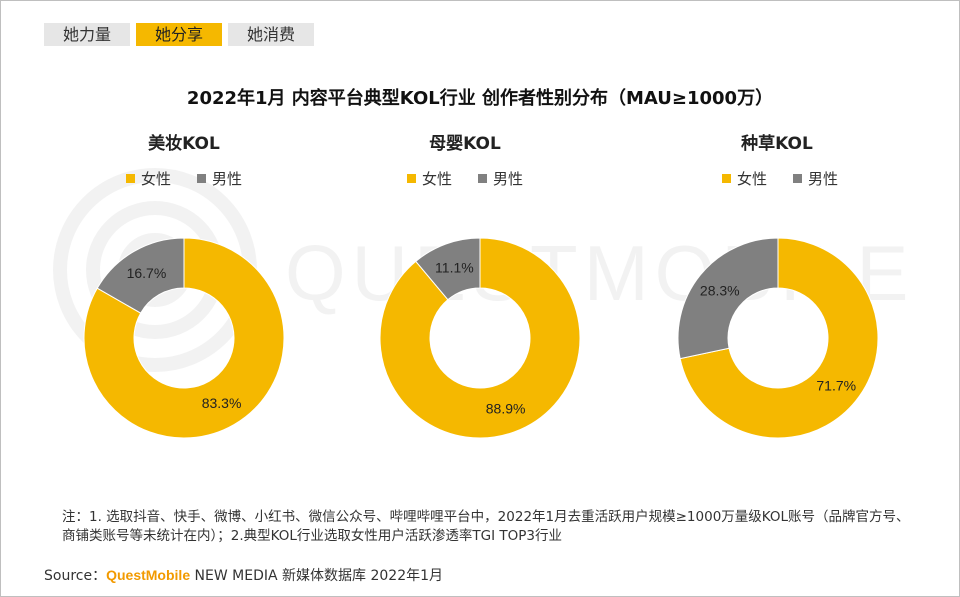 This screenshot has width=960, height=597. I want to click on legend-seeding: 女性 男性, so click(780, 178).